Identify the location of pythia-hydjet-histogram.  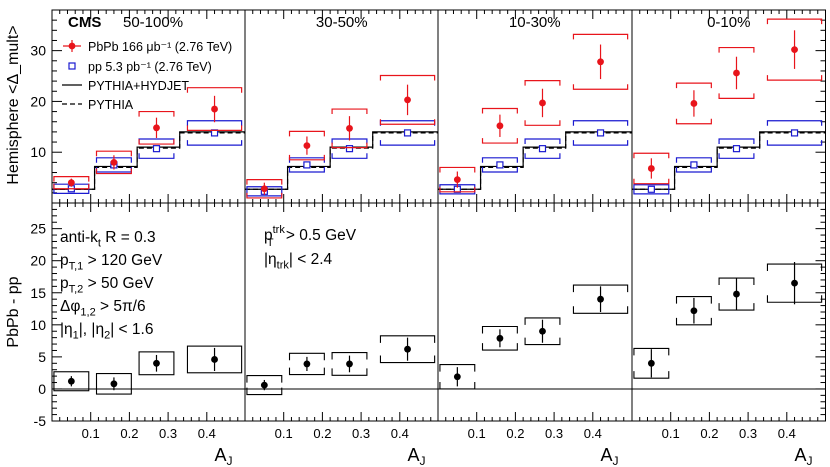
(535, 160).